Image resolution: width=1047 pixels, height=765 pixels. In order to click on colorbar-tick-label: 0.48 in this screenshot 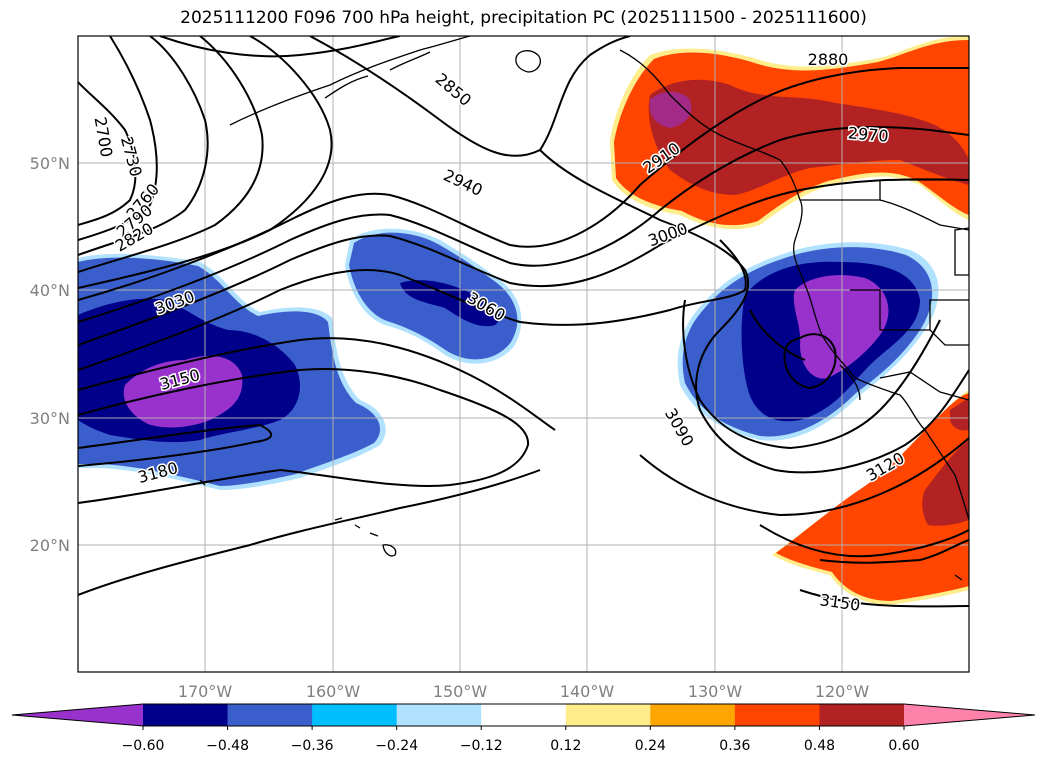, I will do `click(819, 746)`.